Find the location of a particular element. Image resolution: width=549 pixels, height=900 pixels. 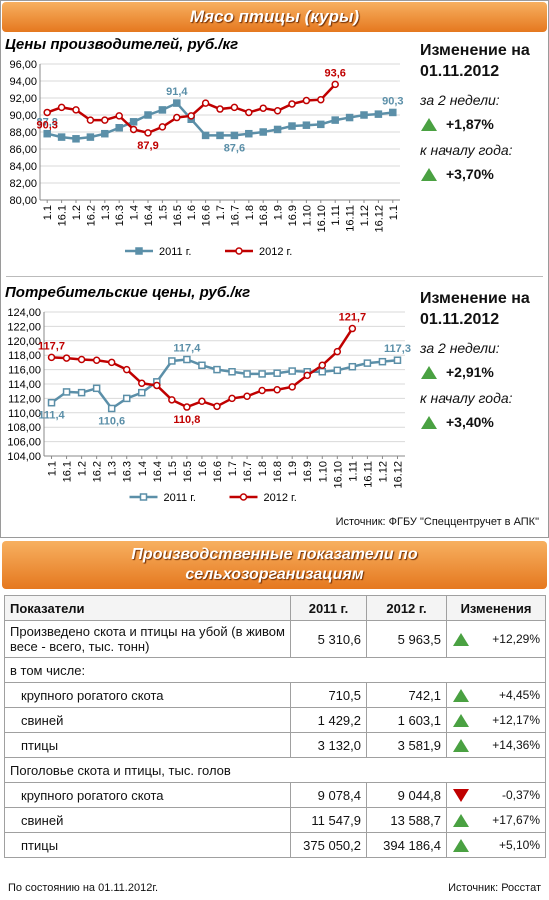

y-tick-label: 104,00 is located at coordinates (24, 457).